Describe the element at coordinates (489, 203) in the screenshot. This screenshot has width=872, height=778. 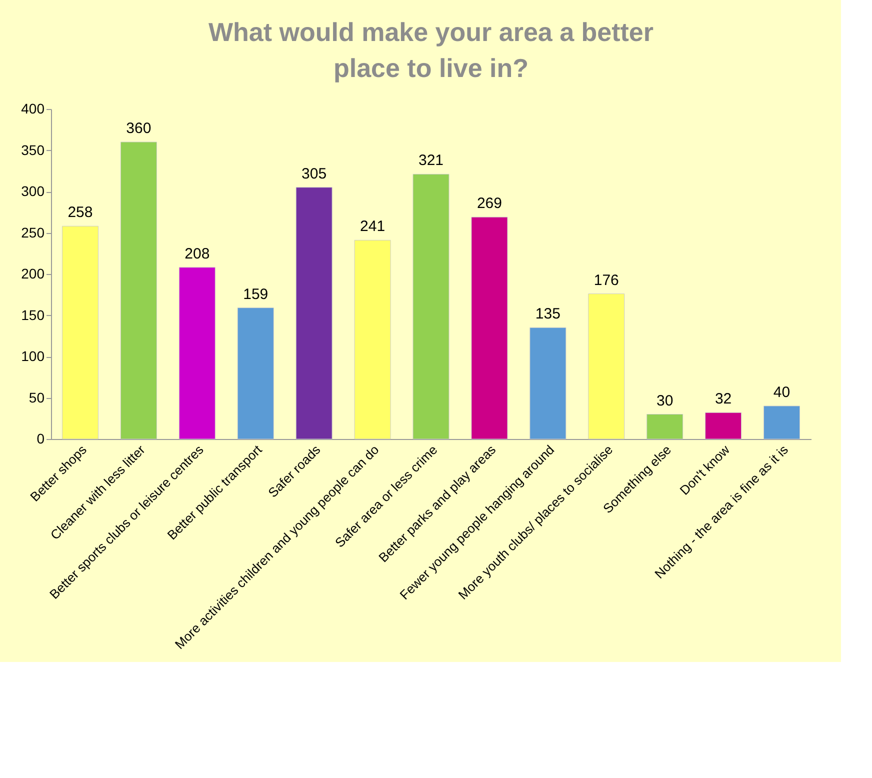
I see `data-label: 269` at that location.